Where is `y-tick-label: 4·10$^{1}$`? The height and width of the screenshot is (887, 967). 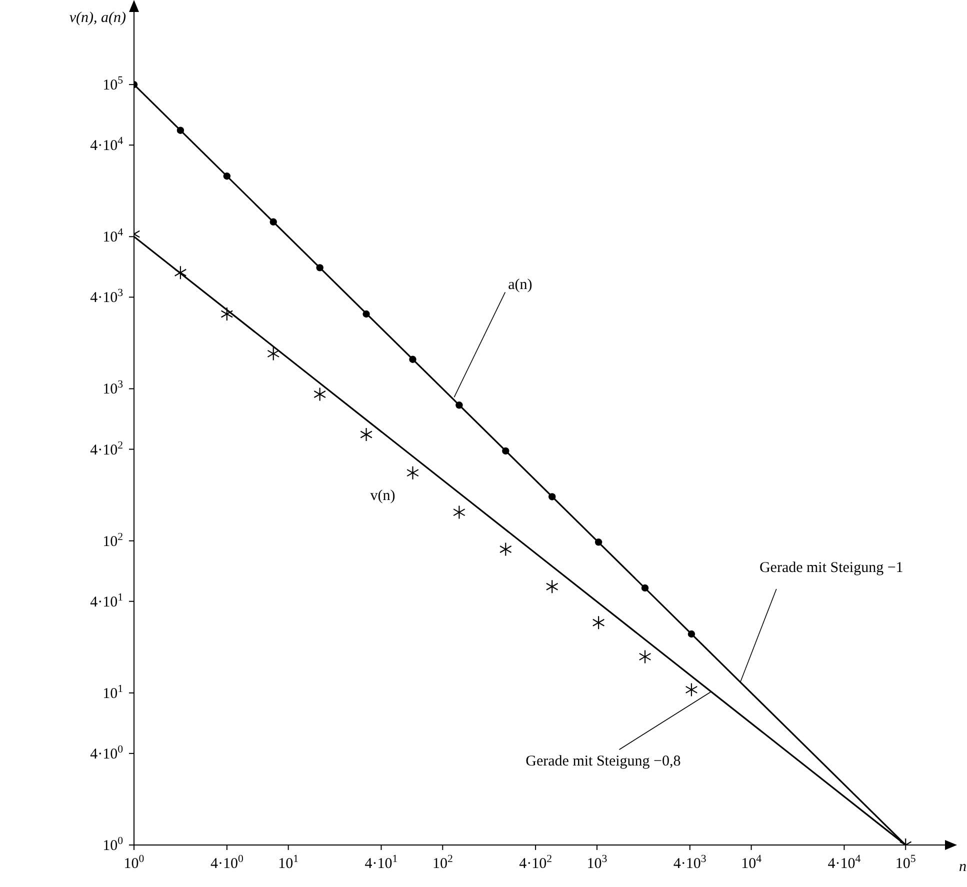
y-tick-label: 4·10$^{1}$ is located at coordinates (106, 600).